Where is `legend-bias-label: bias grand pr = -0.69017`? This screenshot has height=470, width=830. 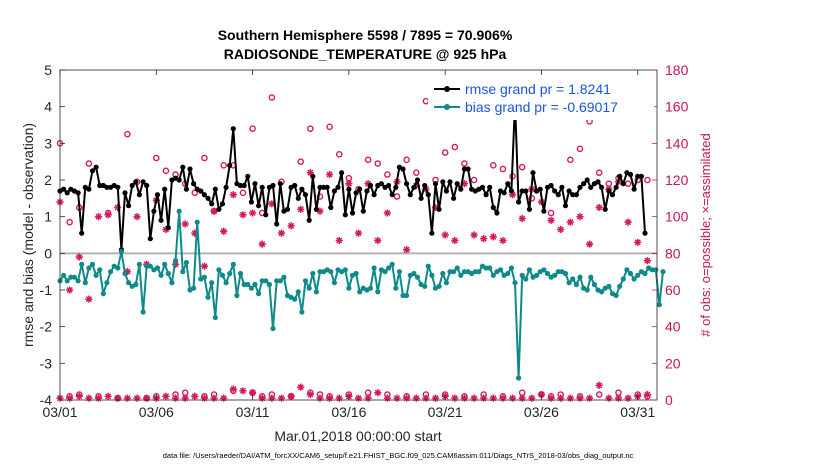
legend-bias-label: bias grand pr = -0.69017 is located at coordinates (541, 107).